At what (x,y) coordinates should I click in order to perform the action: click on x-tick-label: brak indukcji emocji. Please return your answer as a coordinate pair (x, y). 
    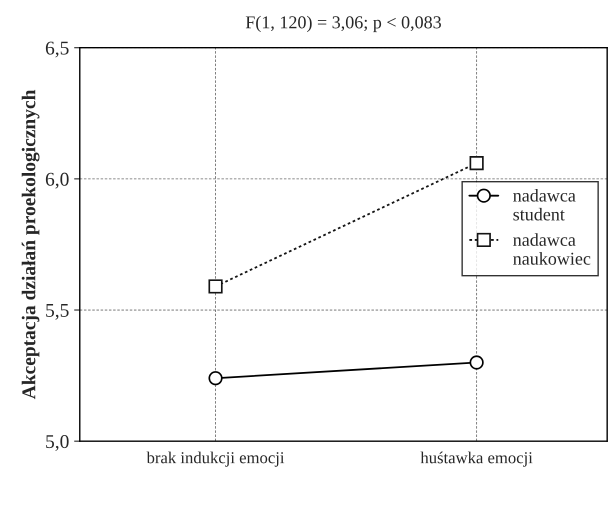
    Looking at the image, I should click on (215, 459).